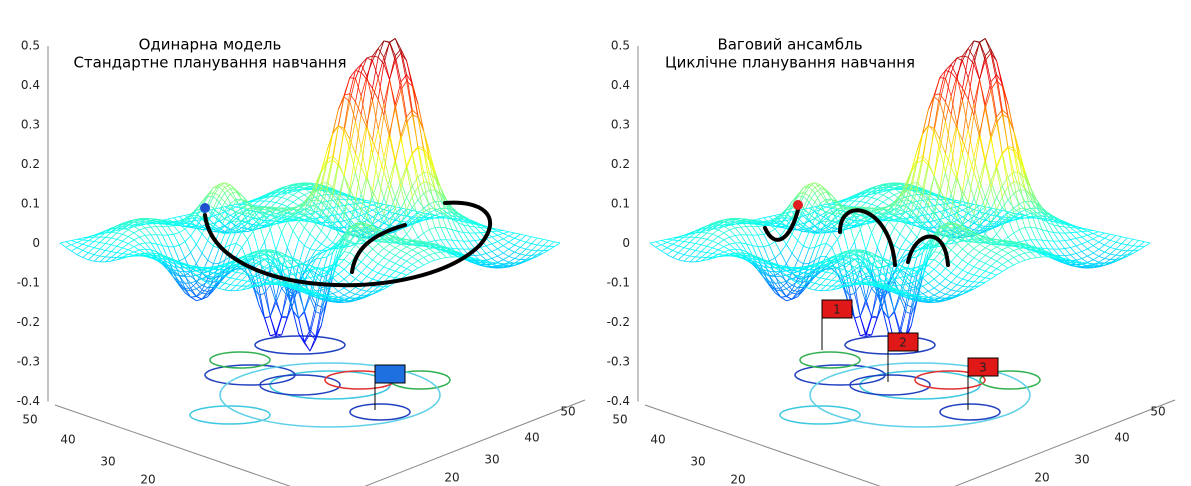  I want to click on z-tick-label: 0.5, so click(30, 46).